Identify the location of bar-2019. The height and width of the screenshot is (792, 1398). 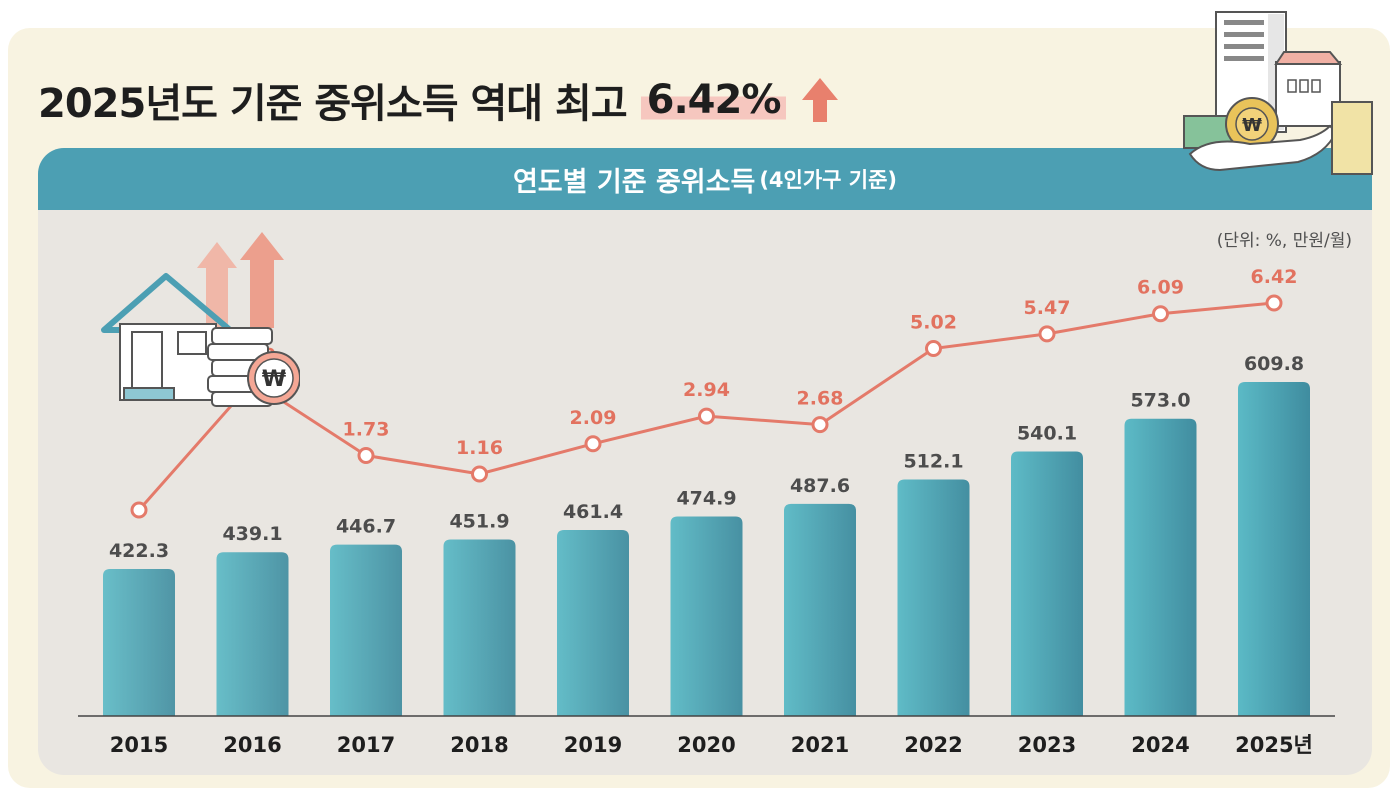
(593, 623).